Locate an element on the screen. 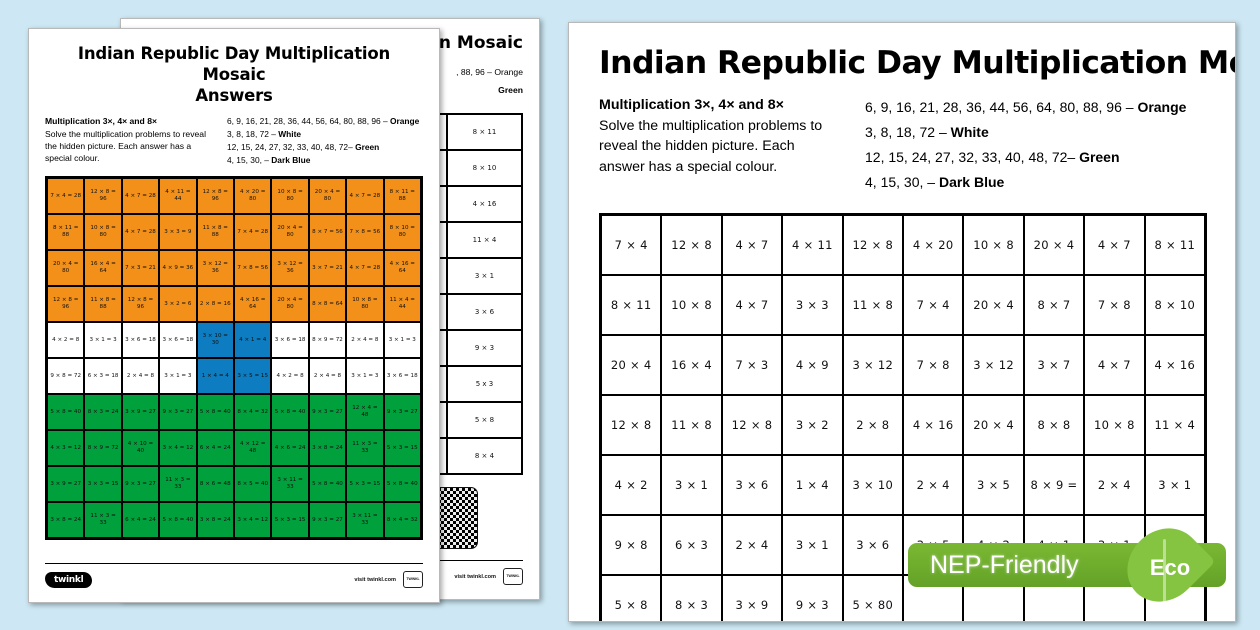  mosaic-cell: 3 × 7 = 21 is located at coordinates (327, 268).